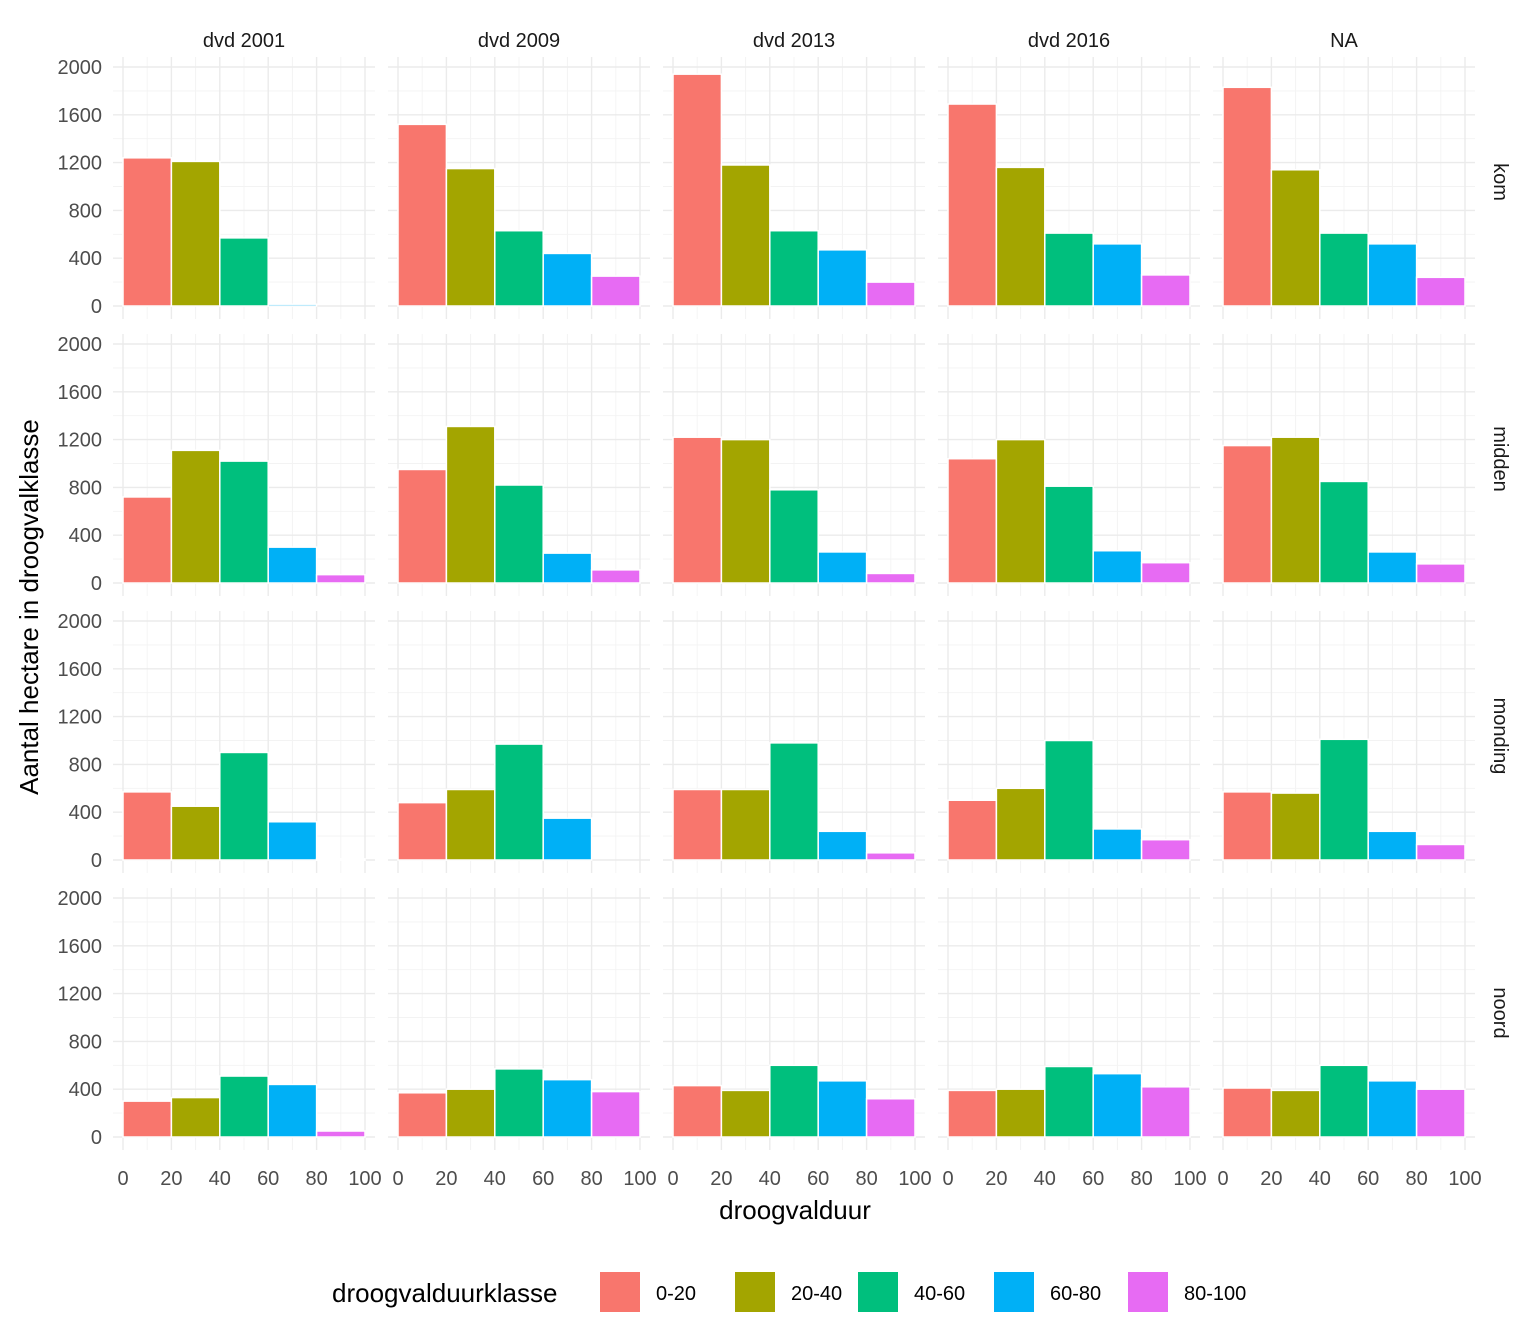 This screenshot has height=1344, width=1536. What do you see at coordinates (816, 1294) in the screenshot?
I see `legend-label: 20-40` at bounding box center [816, 1294].